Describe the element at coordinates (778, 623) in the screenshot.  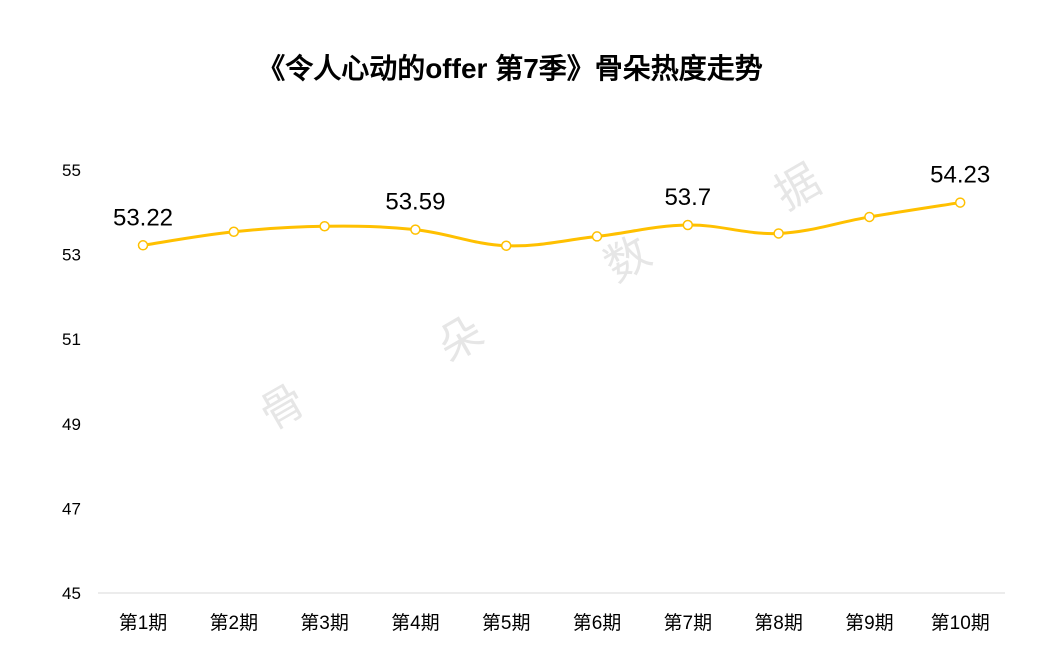
I see `x-tick-label: 第8期` at that location.